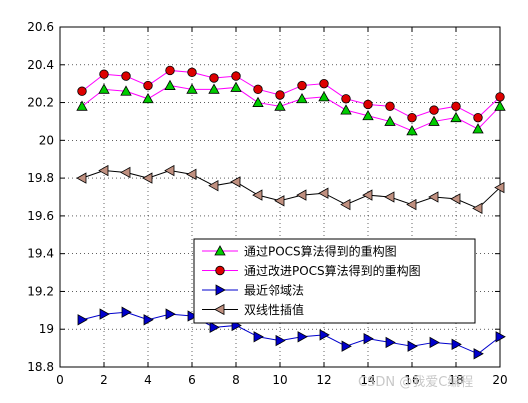 The width and height of the screenshot is (528, 403). Describe the element at coordinates (499, 380) in the screenshot. I see `x-tick-label: 20` at that location.